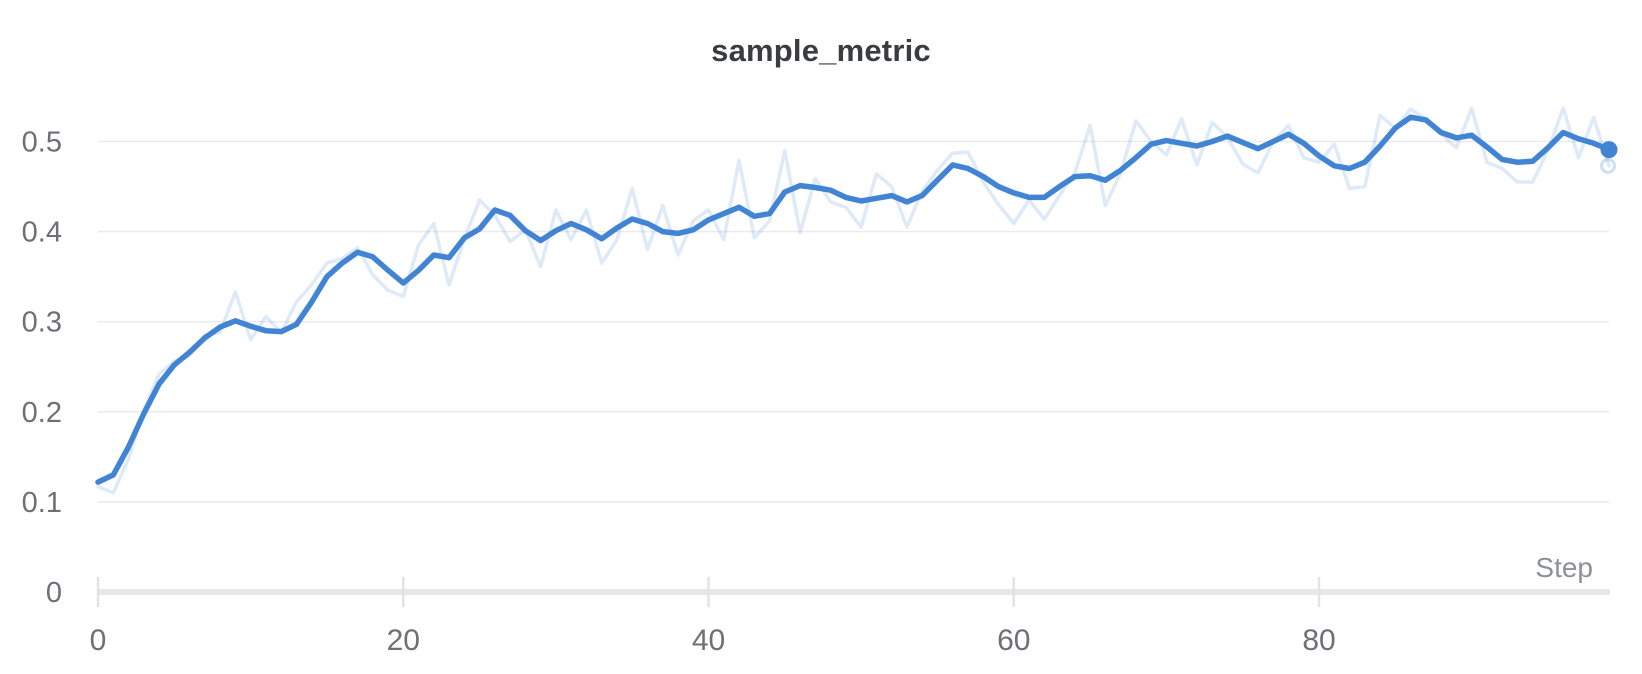 Image resolution: width=1642 pixels, height=674 pixels. I want to click on y-tick-label: 0.3, so click(42, 323).